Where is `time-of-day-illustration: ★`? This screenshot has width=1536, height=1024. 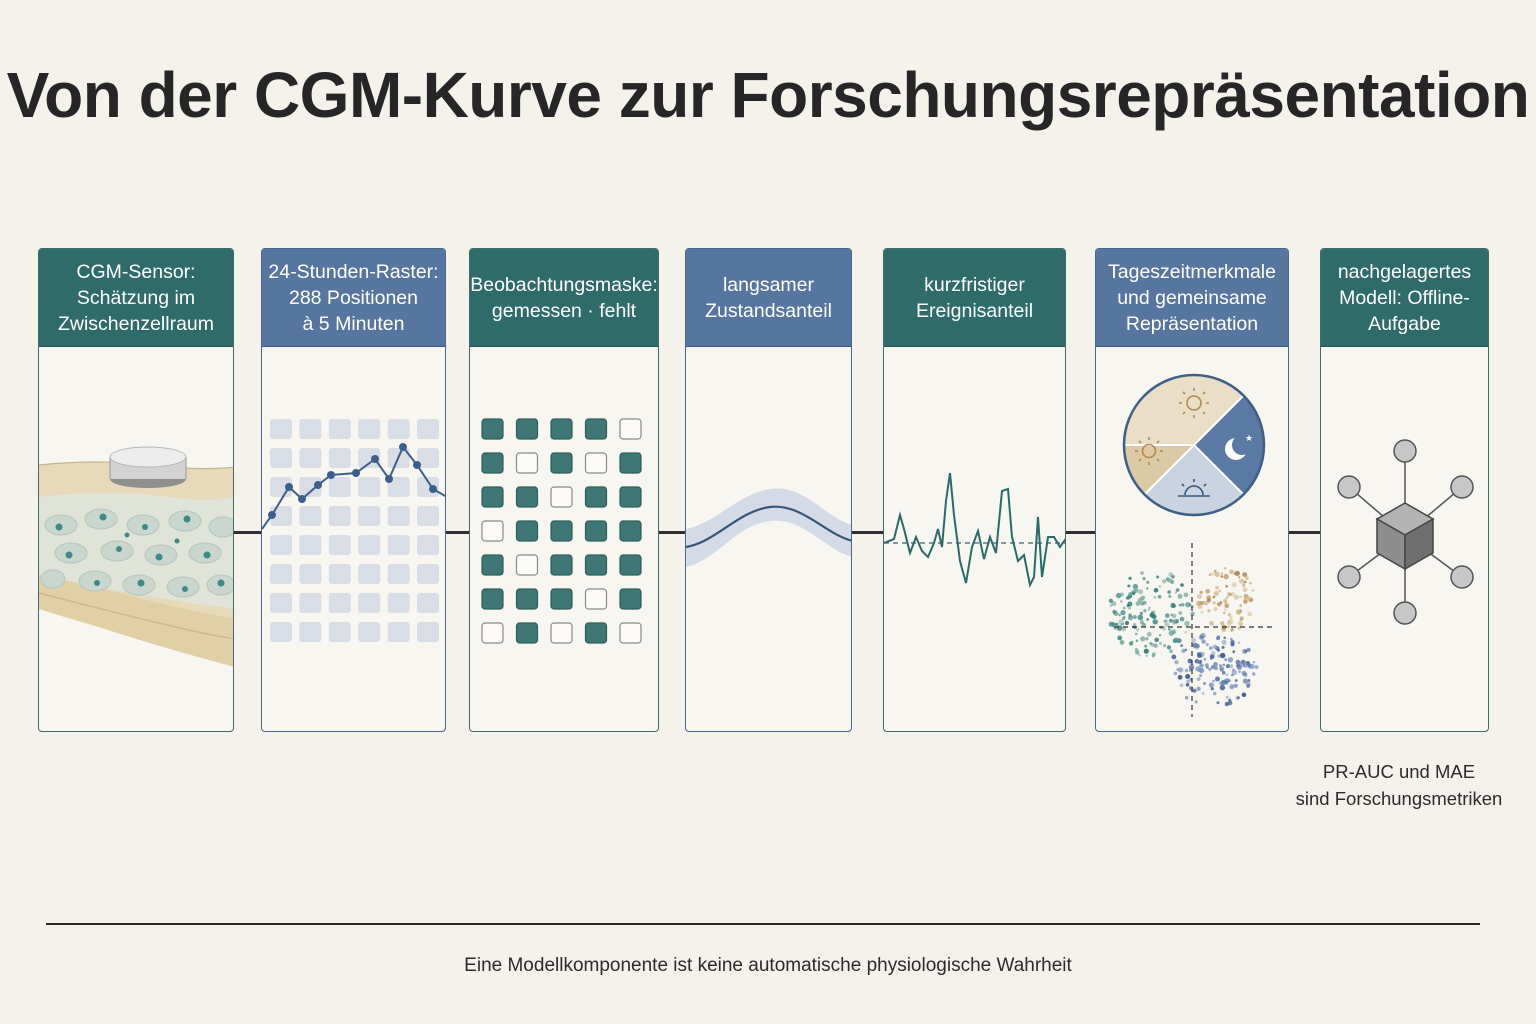
time-of-day-illustration: ★ is located at coordinates (1192, 545).